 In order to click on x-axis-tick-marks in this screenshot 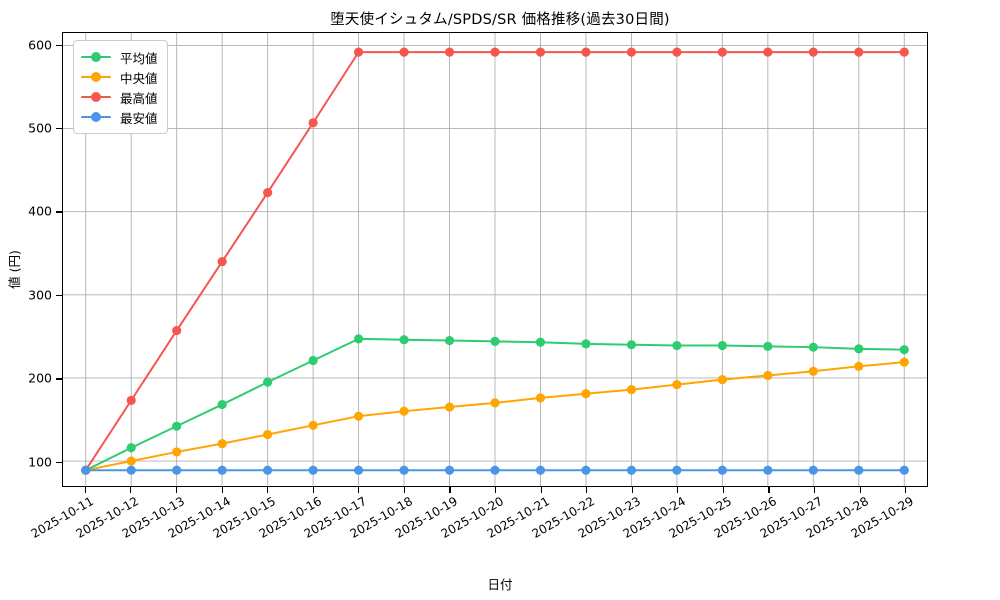, I will do `click(495, 490)`.